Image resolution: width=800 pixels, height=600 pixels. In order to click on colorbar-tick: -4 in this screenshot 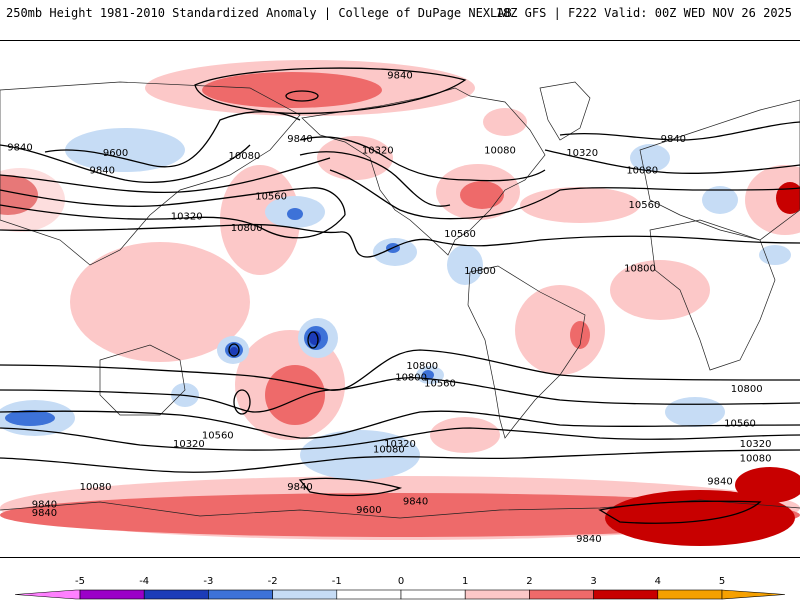, I will do `click(144, 581)`.